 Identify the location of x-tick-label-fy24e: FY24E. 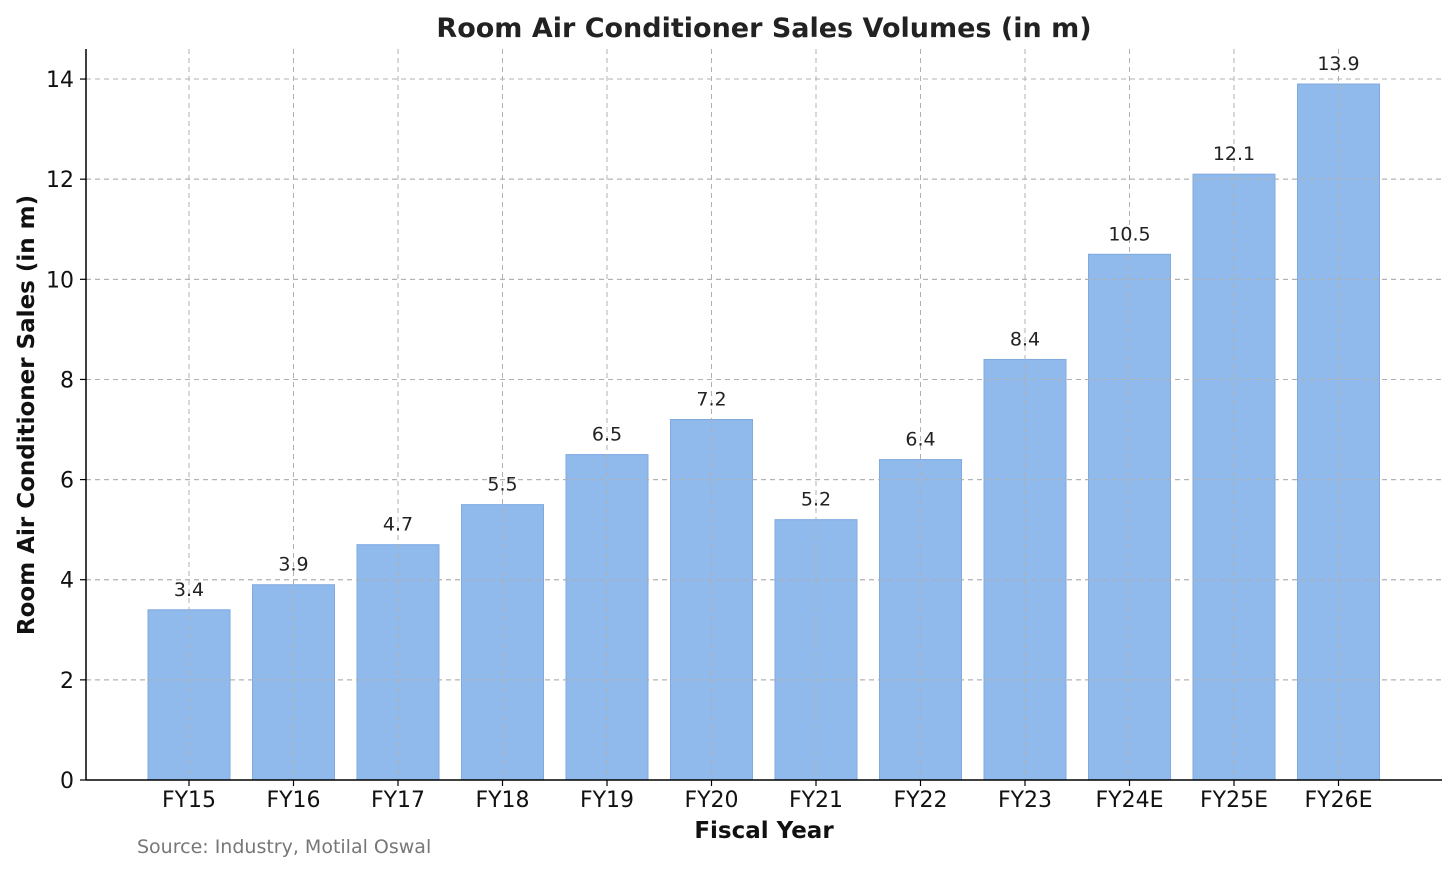
(1130, 800).